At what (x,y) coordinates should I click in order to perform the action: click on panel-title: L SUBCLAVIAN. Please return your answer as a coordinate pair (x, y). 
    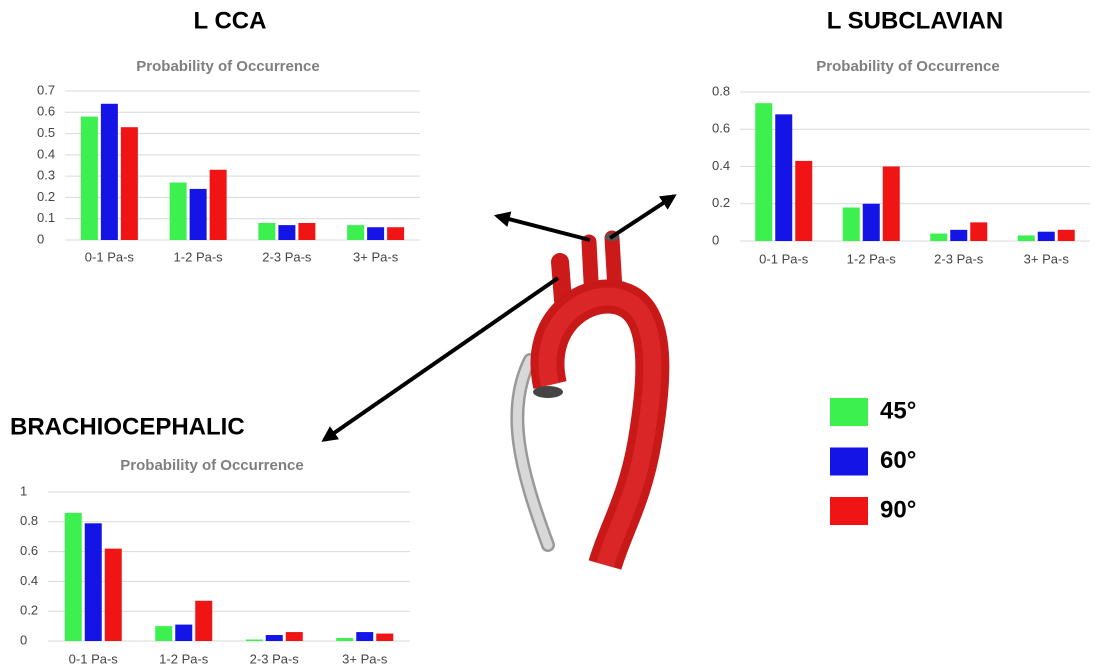
    Looking at the image, I should click on (915, 20).